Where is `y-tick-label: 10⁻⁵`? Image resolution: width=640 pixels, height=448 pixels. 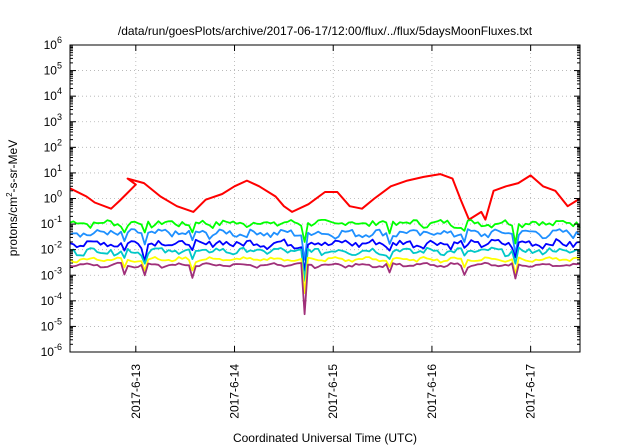 y-tick-label: 10⁻⁵ is located at coordinates (51, 324).